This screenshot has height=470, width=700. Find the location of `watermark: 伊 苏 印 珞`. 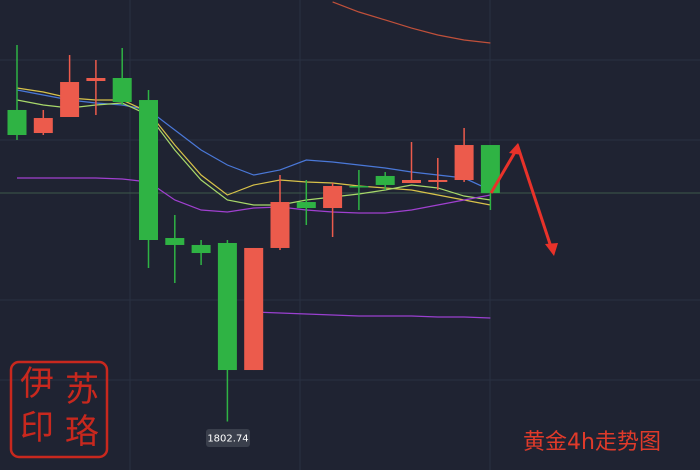

watermark: 伊 苏 印 珞 is located at coordinates (59, 408).